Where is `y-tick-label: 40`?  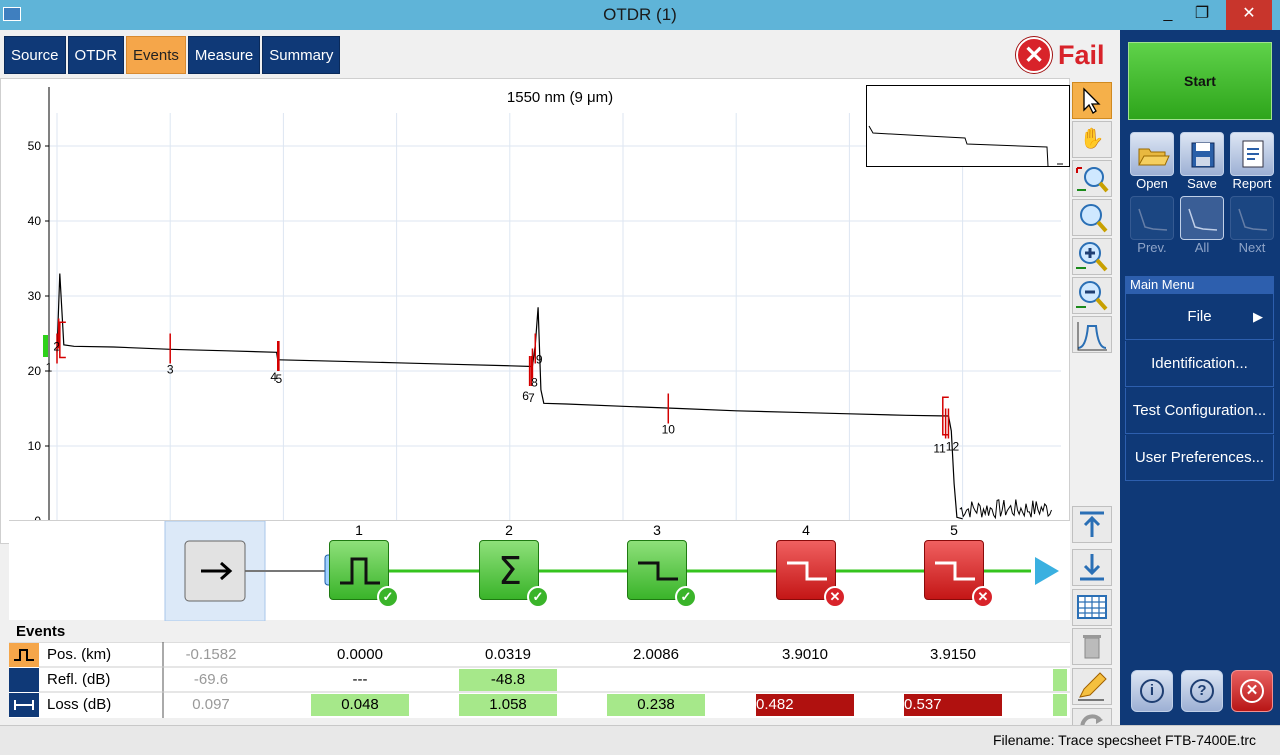
y-tick-label: 40 is located at coordinates (35, 221).